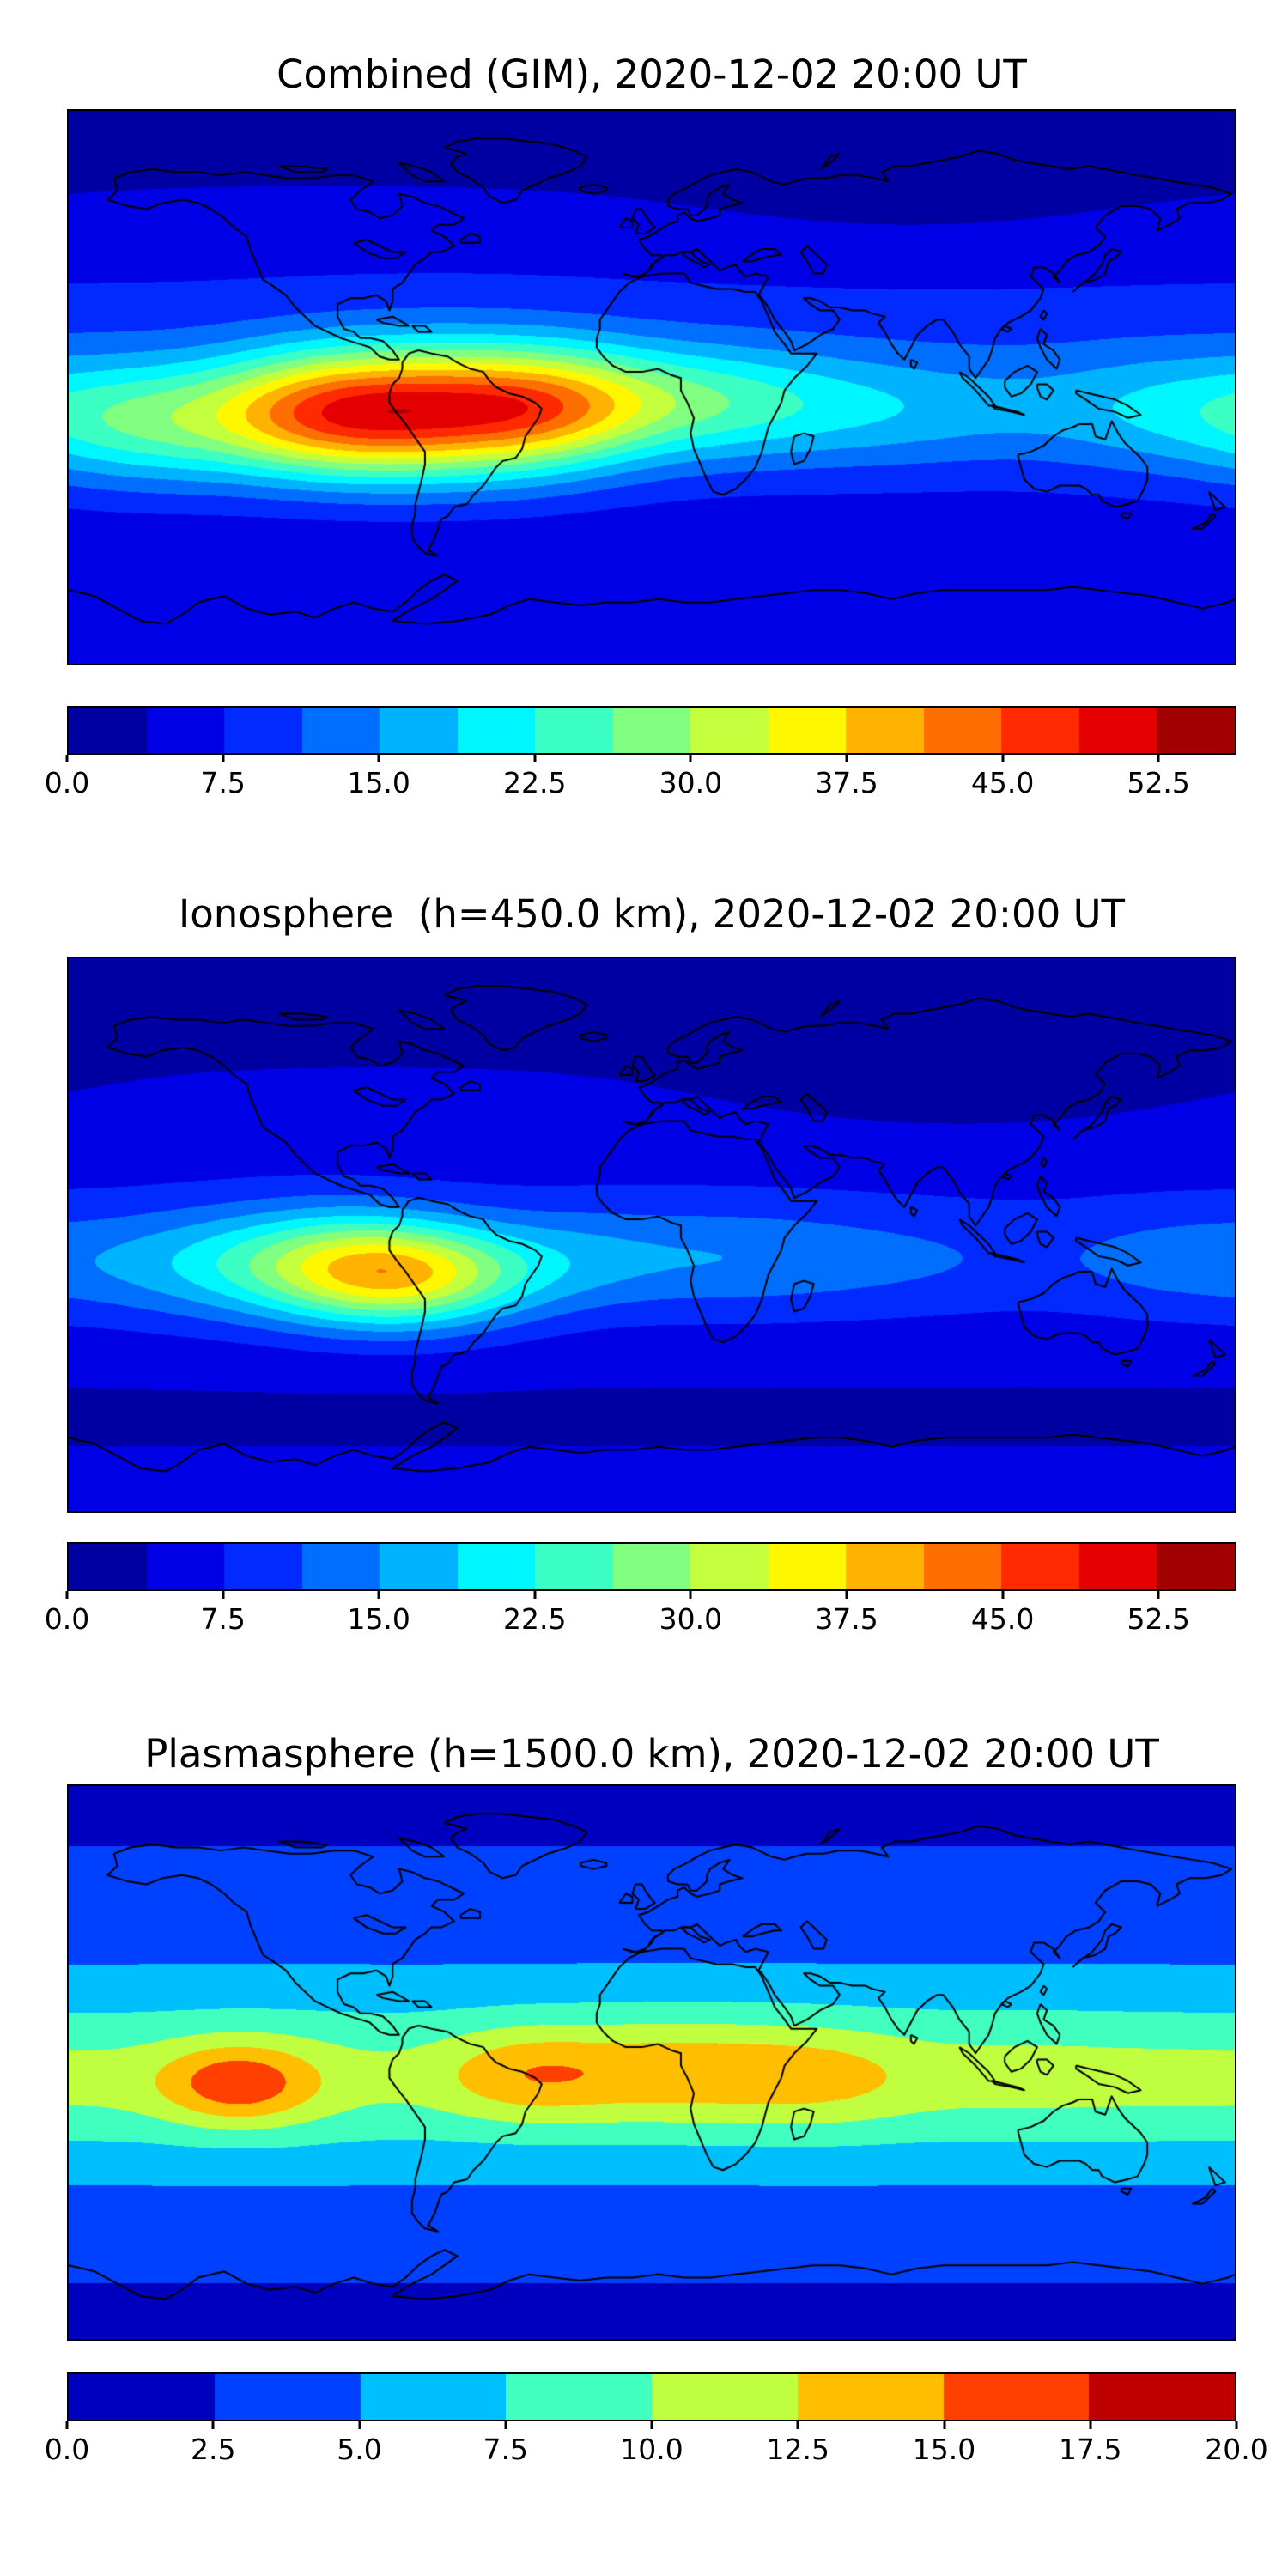 The image size is (1288, 2576). What do you see at coordinates (213, 2449) in the screenshot?
I see `colorbar-tick-label: 2.5` at bounding box center [213, 2449].